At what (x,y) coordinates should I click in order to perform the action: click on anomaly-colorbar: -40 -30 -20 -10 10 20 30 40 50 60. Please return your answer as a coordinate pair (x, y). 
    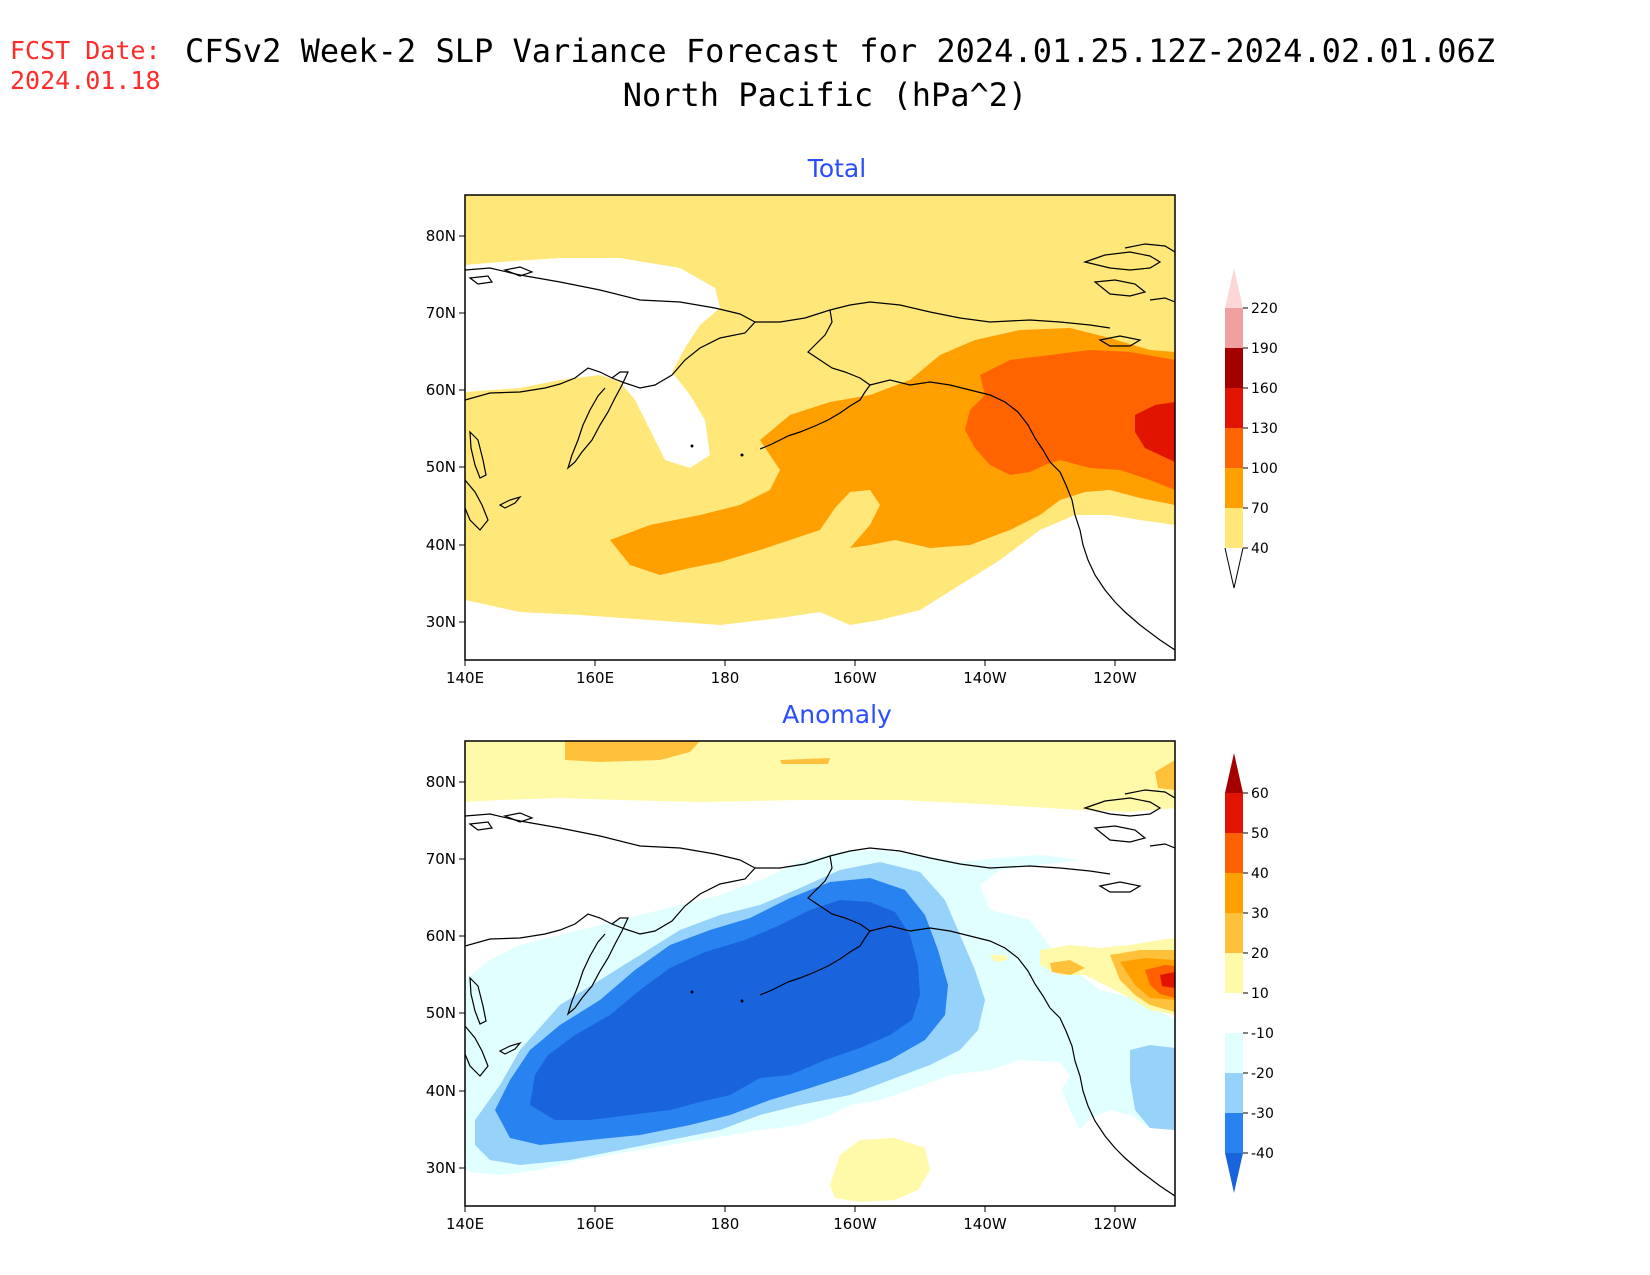
    Looking at the image, I should click on (1249, 973).